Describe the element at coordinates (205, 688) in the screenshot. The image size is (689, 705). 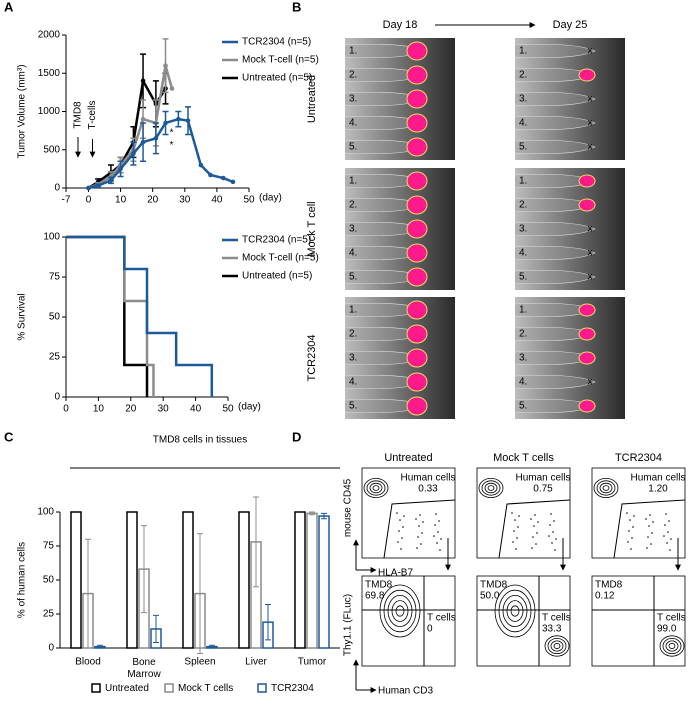
I see `legend-label: Mock T cells` at that location.